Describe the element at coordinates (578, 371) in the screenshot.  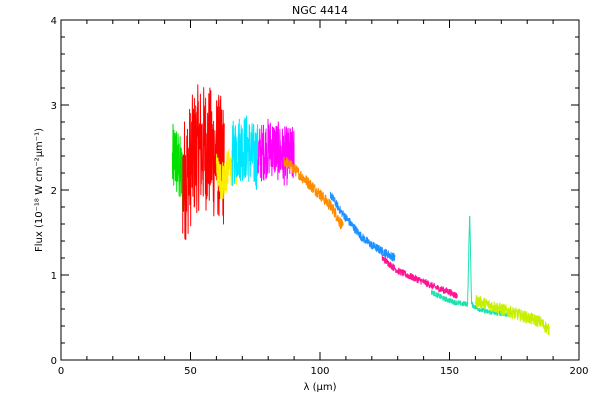
I see `x-tick-label: 200` at that location.